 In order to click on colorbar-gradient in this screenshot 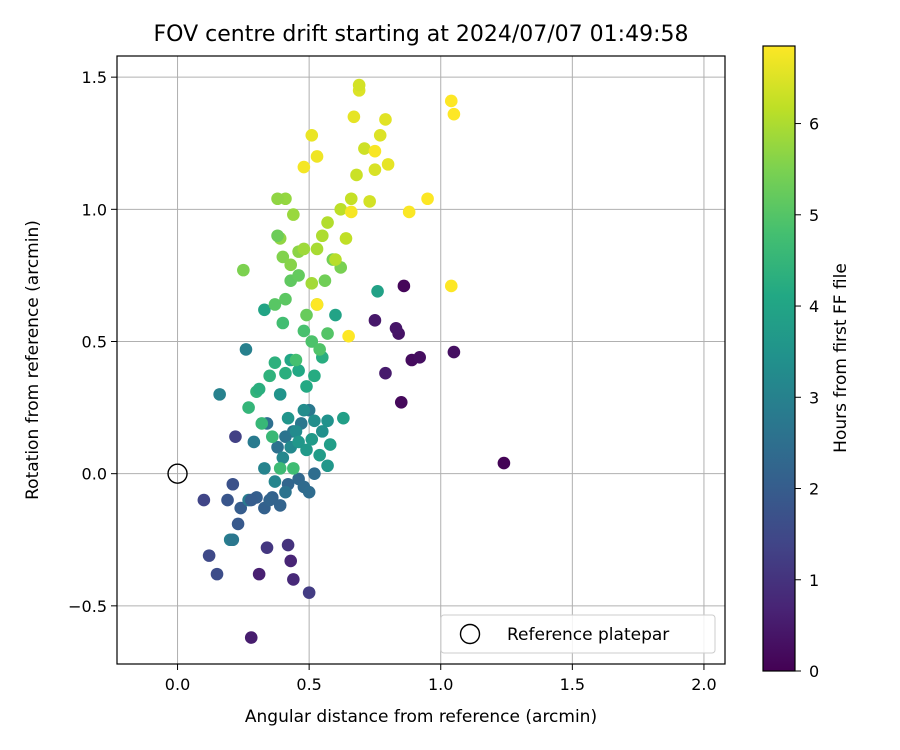, I will do `click(779, 358)`.